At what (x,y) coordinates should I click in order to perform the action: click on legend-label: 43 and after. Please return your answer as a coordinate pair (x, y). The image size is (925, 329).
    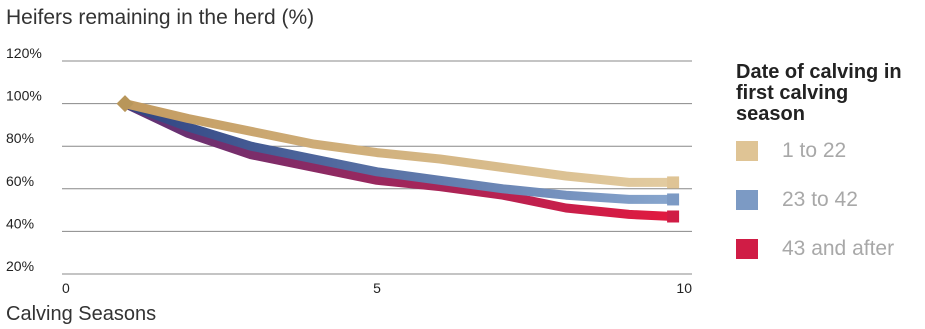
    Looking at the image, I should click on (838, 248).